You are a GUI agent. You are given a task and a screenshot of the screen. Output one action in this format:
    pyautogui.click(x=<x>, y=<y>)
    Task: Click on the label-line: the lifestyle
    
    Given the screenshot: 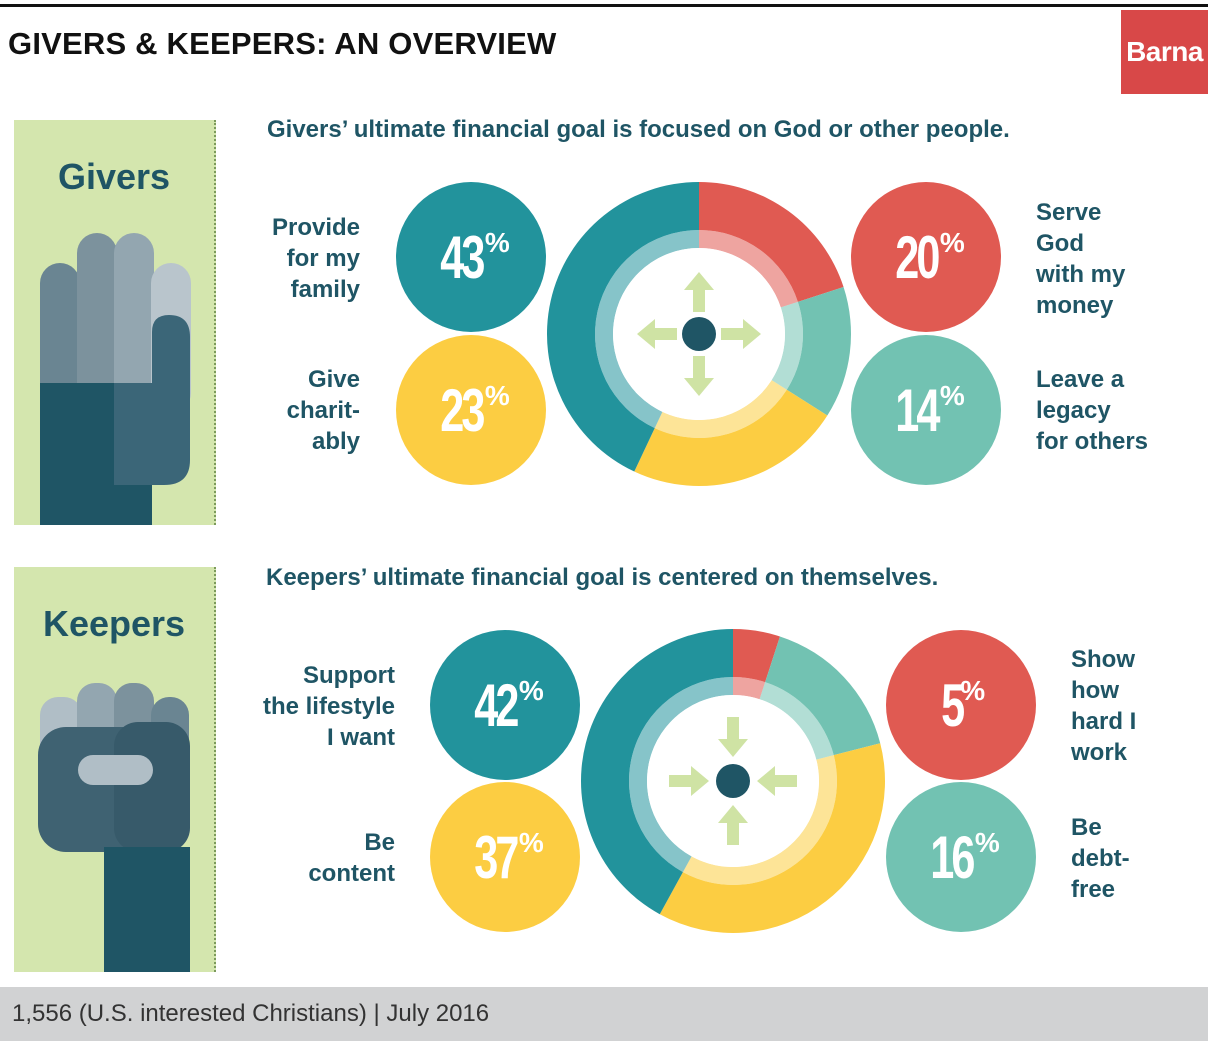 What is the action you would take?
    pyautogui.click(x=328, y=706)
    